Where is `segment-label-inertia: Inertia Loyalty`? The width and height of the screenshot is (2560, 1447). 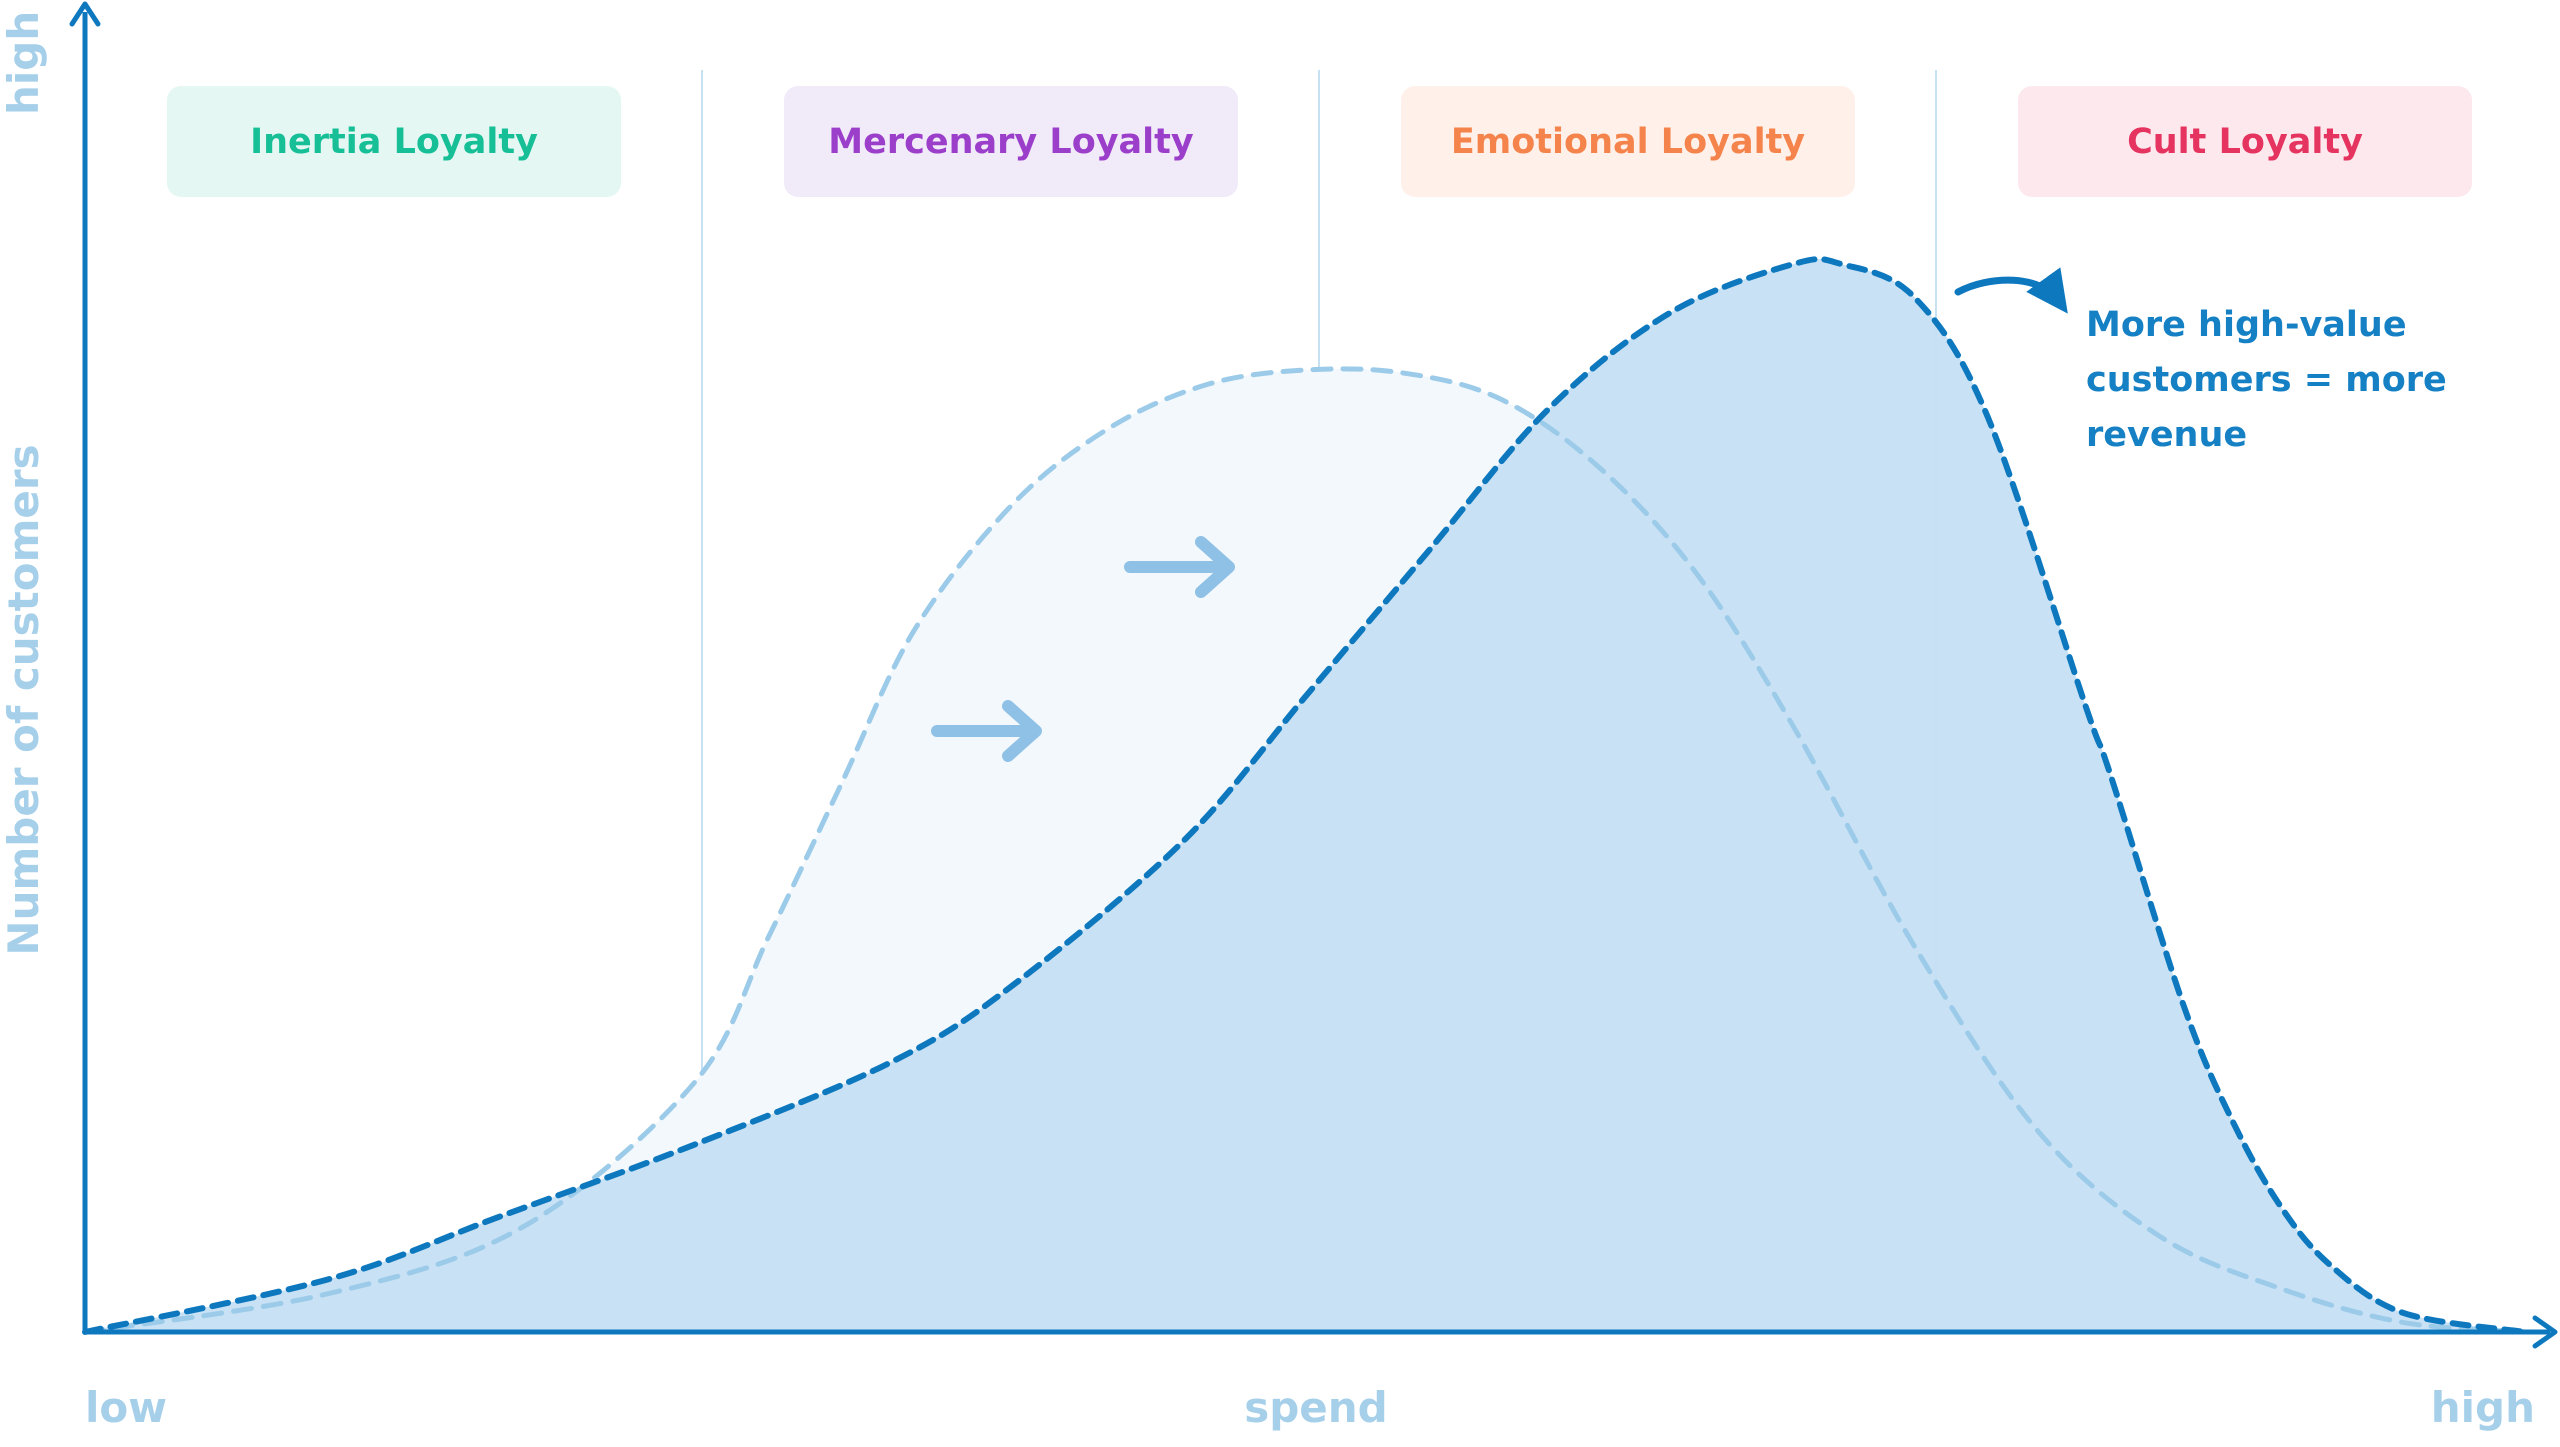 segment-label-inertia: Inertia Loyalty is located at coordinates (394, 142).